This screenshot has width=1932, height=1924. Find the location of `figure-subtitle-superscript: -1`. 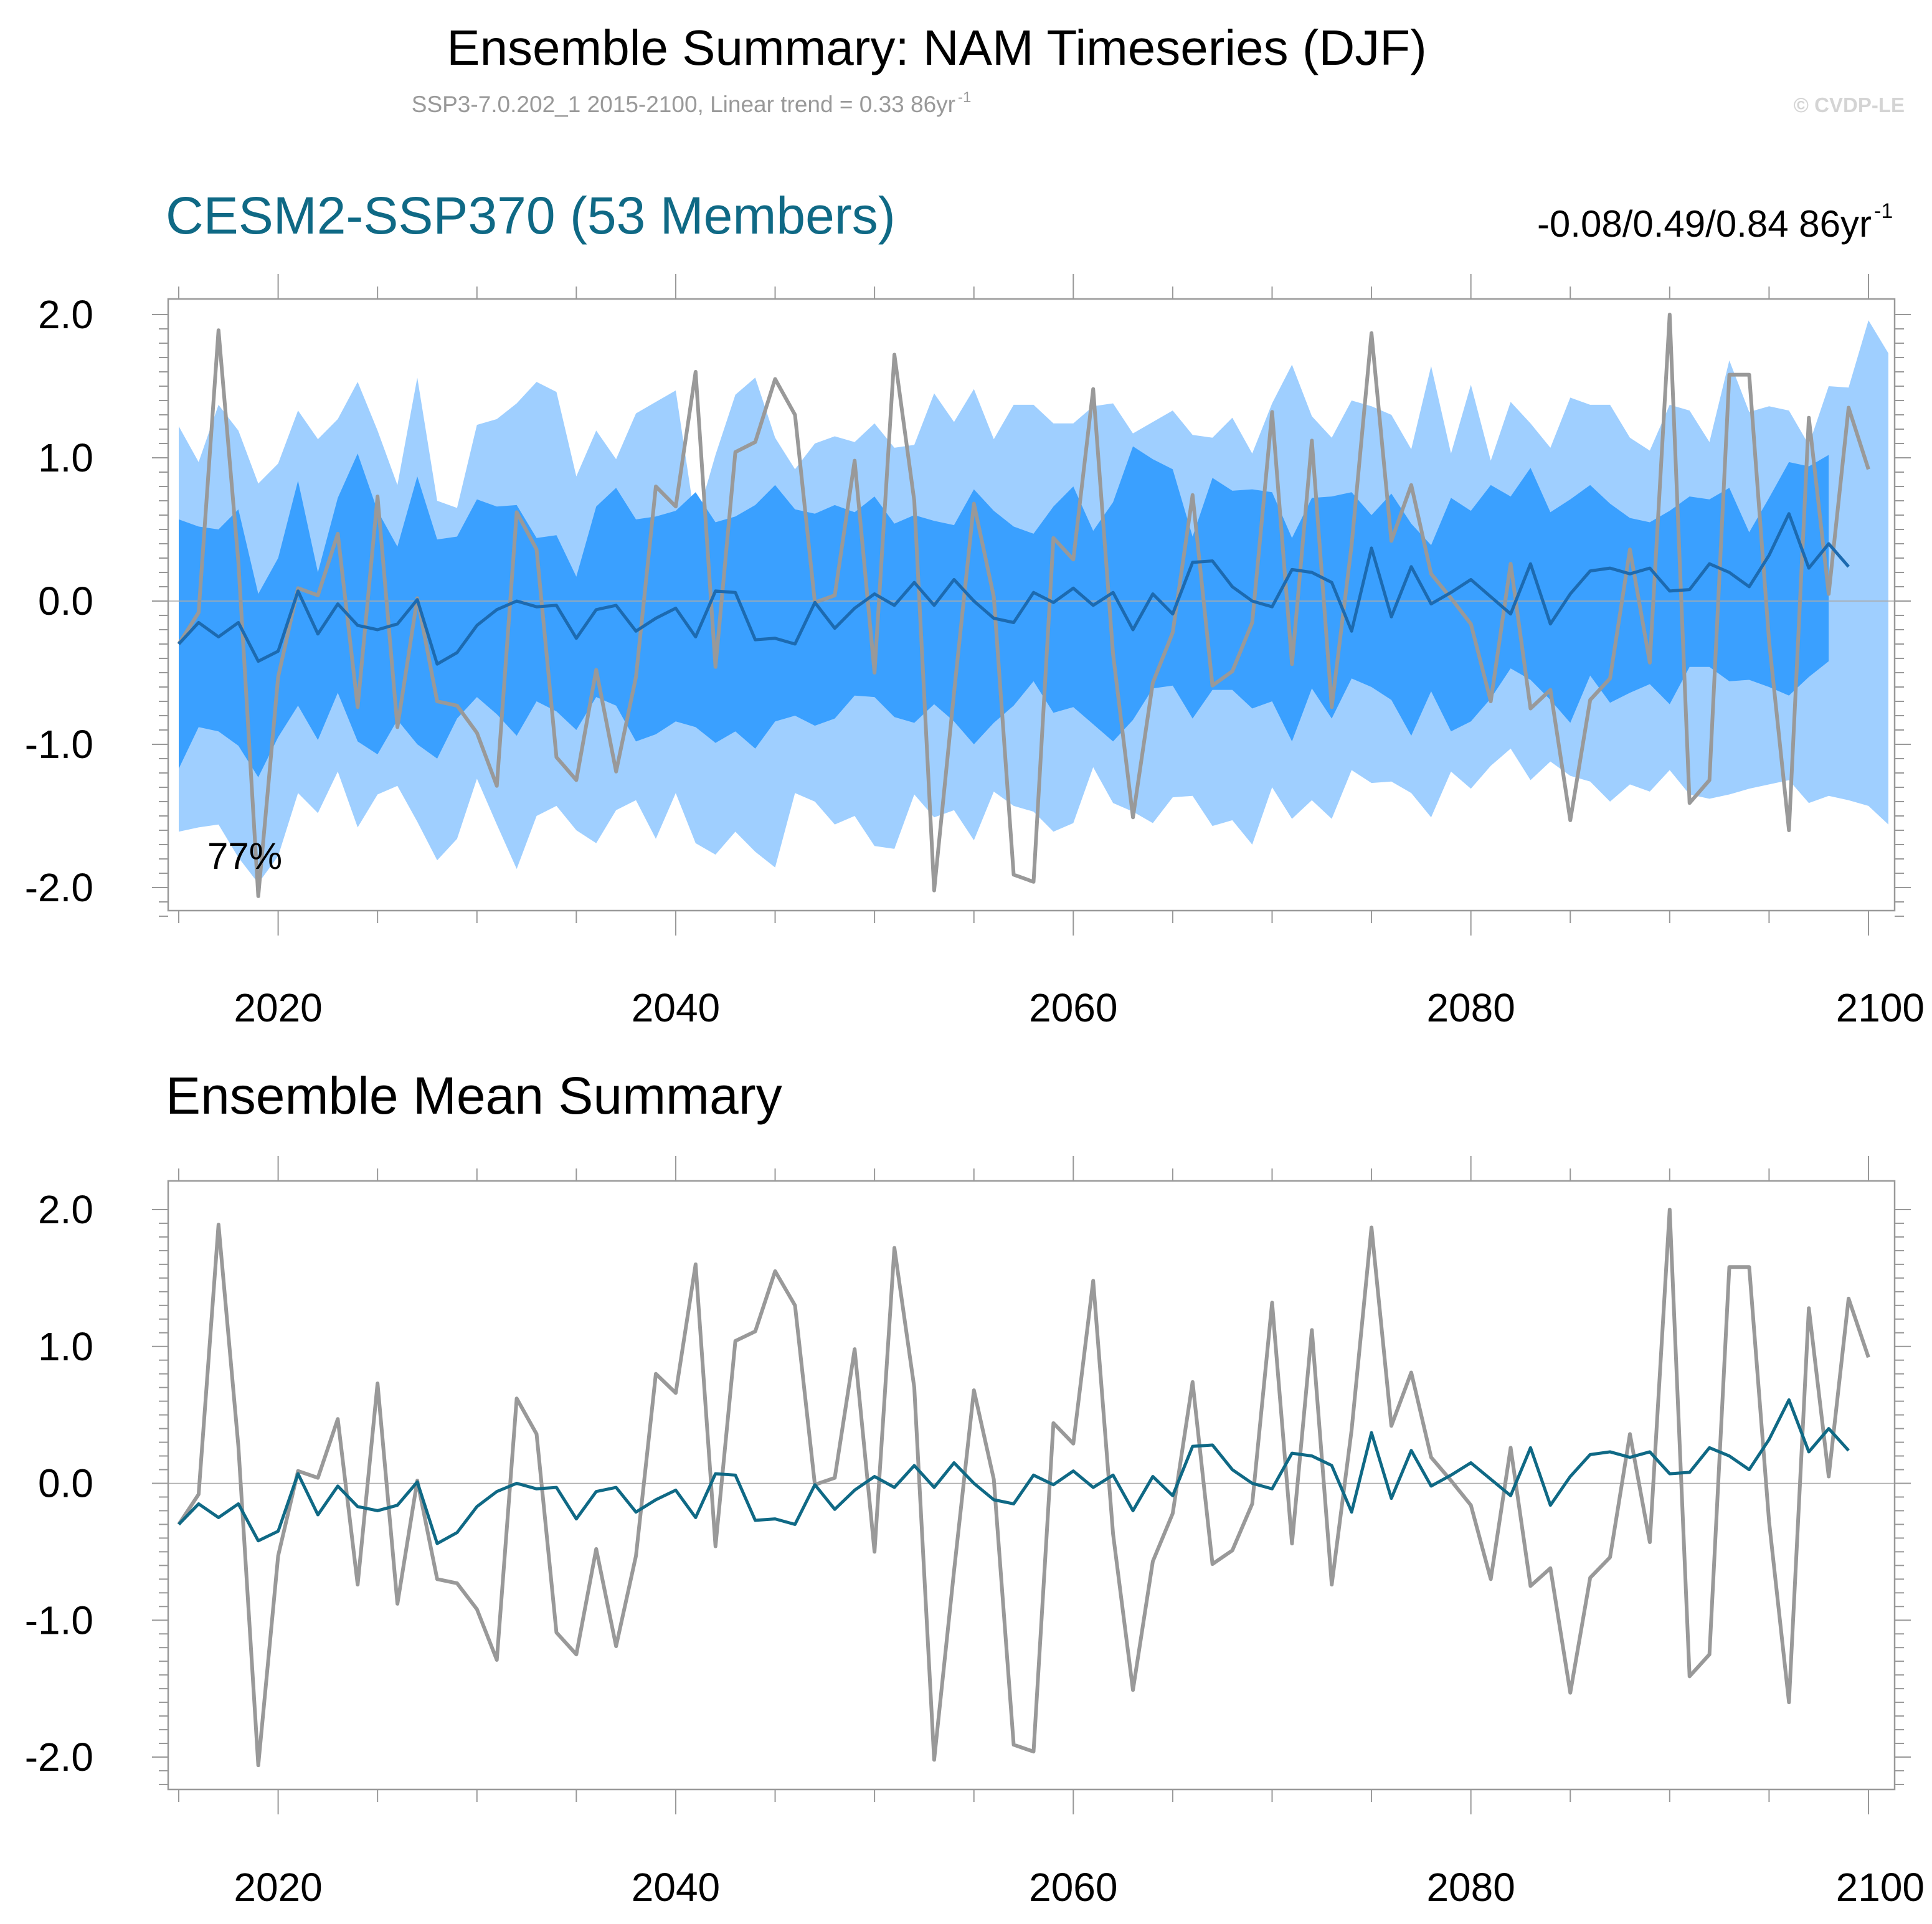

figure-subtitle-superscript: -1 is located at coordinates (964, 97).